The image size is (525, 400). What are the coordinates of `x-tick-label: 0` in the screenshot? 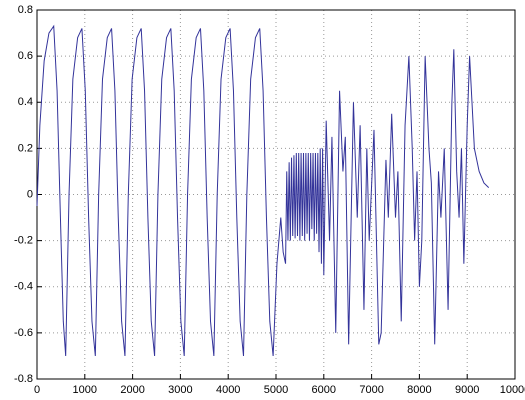 It's located at (37, 390).